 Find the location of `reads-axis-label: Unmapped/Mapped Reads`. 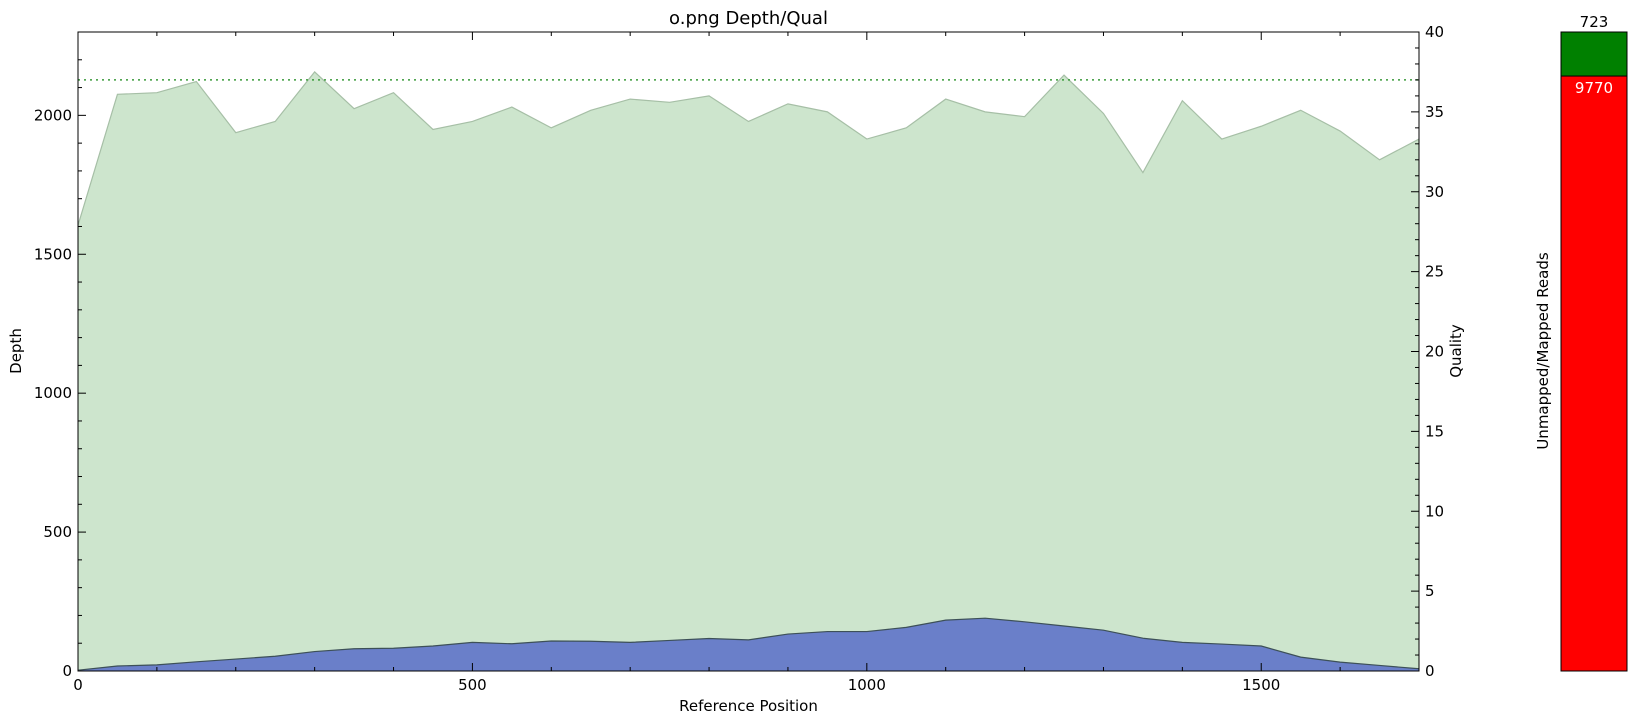

reads-axis-label: Unmapped/Mapped Reads is located at coordinates (1543, 351).